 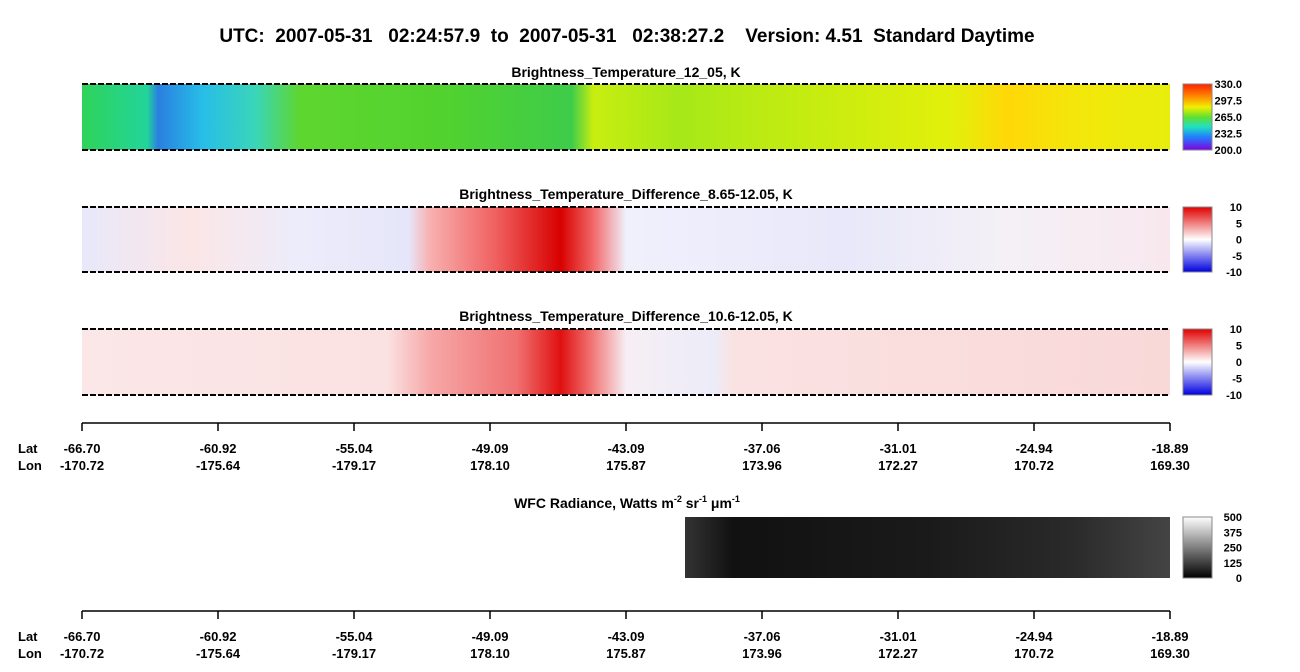 I want to click on btd2-image, so click(x=626, y=362).